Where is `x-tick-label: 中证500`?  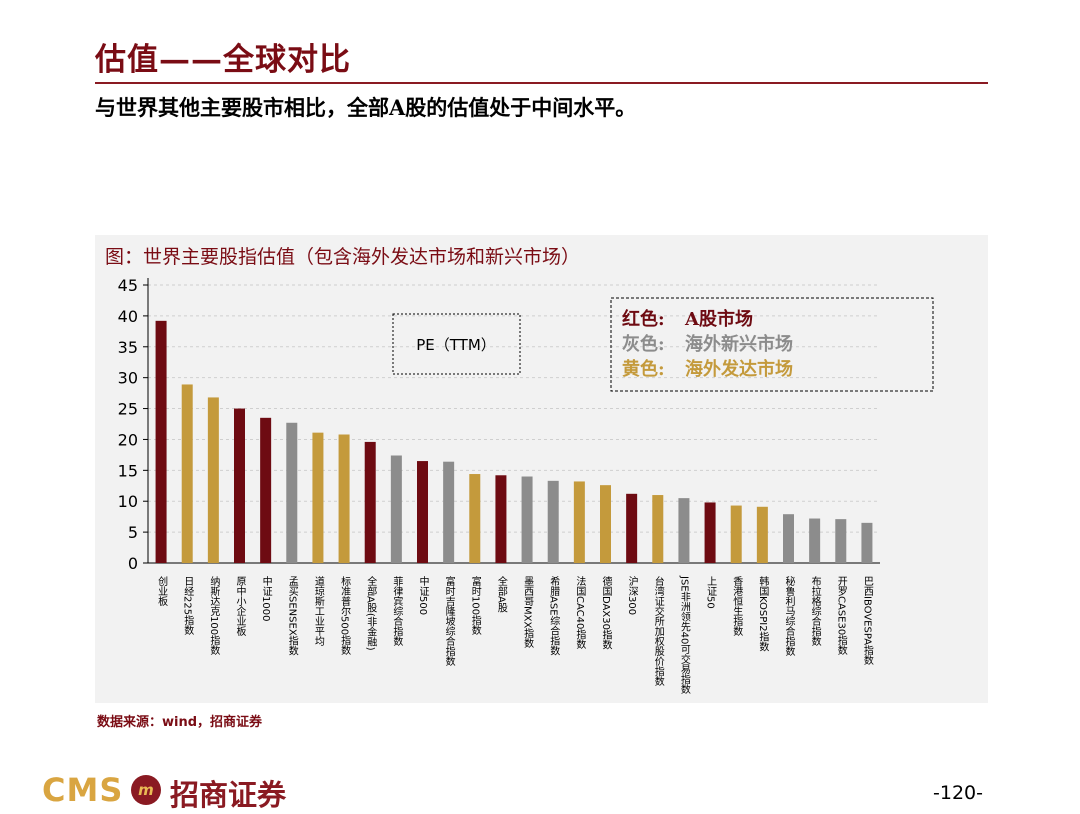 x-tick-label: 中证500 is located at coordinates (423, 595).